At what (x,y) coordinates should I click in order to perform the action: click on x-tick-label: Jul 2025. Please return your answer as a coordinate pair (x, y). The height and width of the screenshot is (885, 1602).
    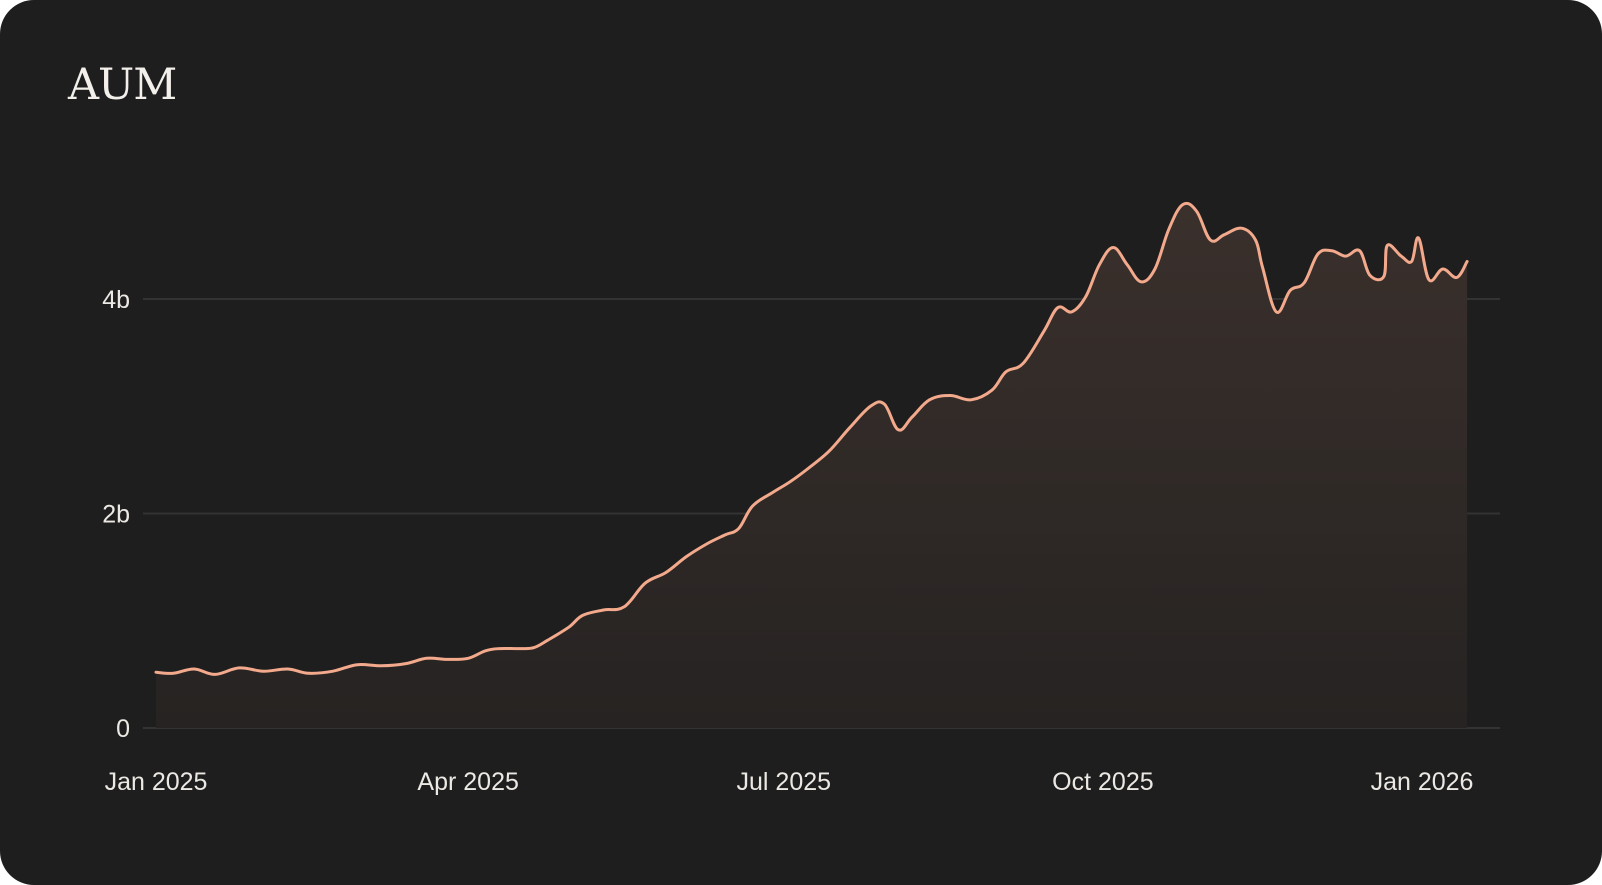
    Looking at the image, I should click on (784, 782).